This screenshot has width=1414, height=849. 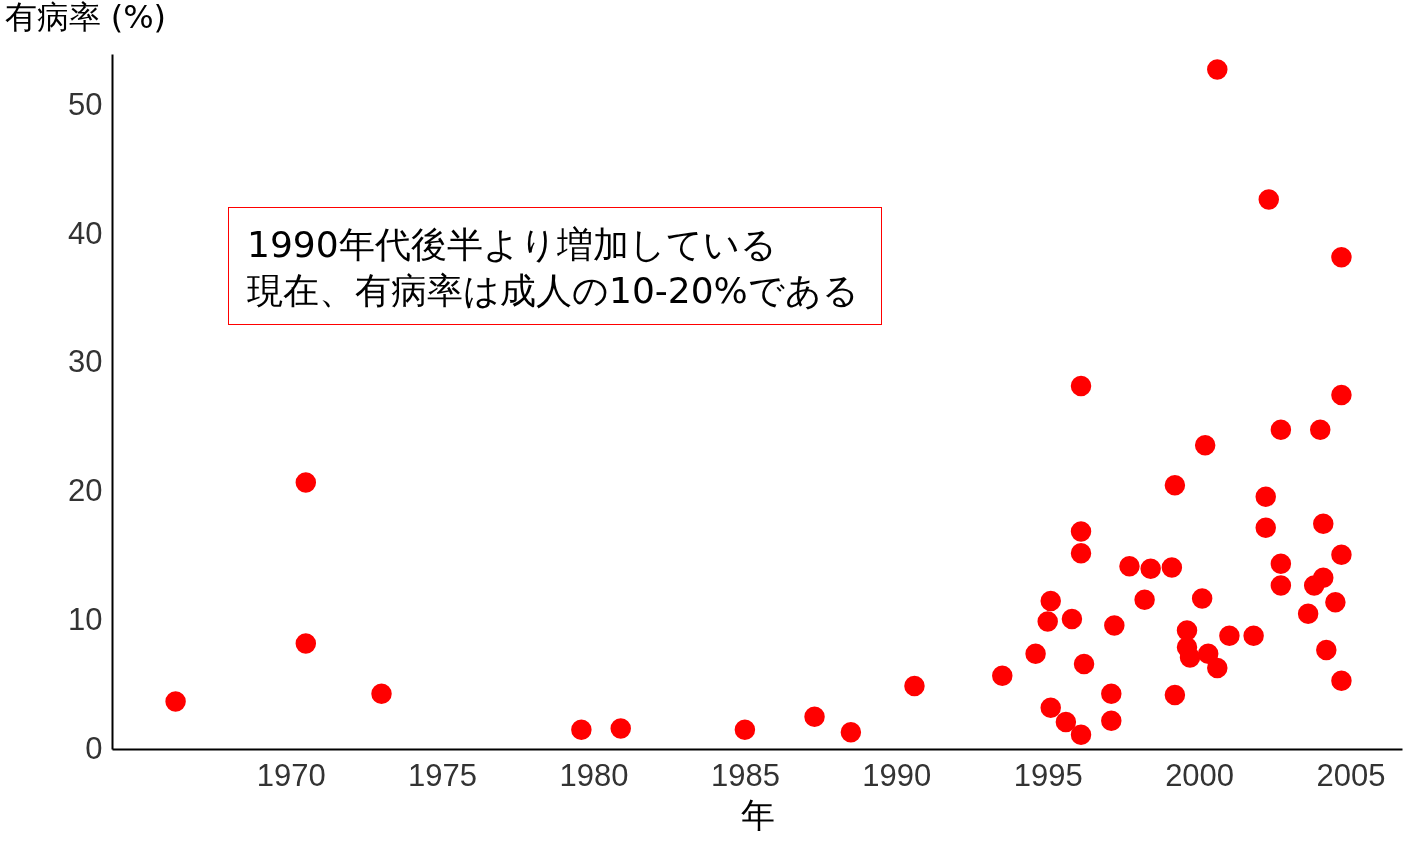 What do you see at coordinates (757, 814) in the screenshot?
I see `x-axis-title: 年` at bounding box center [757, 814].